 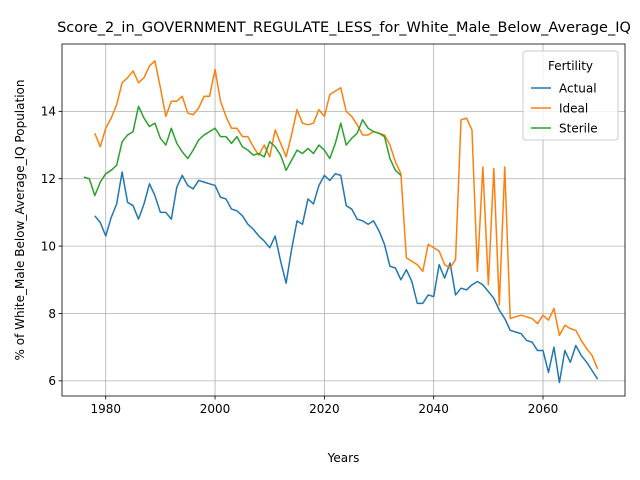 I want to click on x-tick-label: 2020, so click(x=324, y=409).